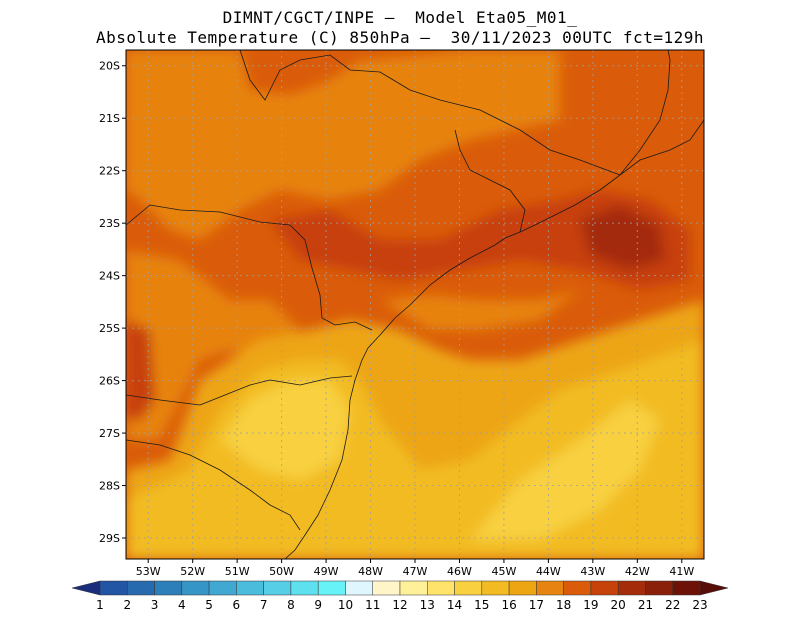  I want to click on field-zone-18-b, so click(213, 345).